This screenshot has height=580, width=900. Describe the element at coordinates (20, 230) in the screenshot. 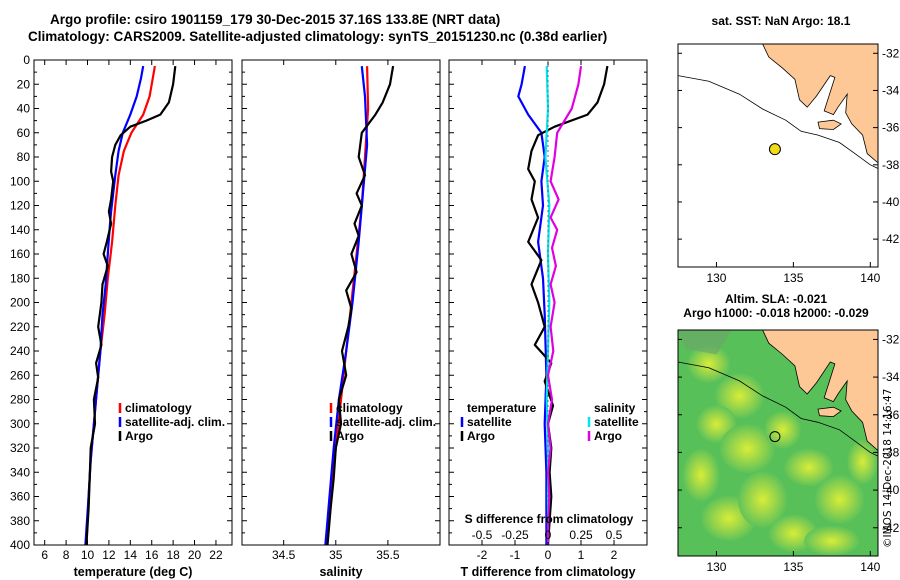

I see `depth-tick-label: 140` at that location.